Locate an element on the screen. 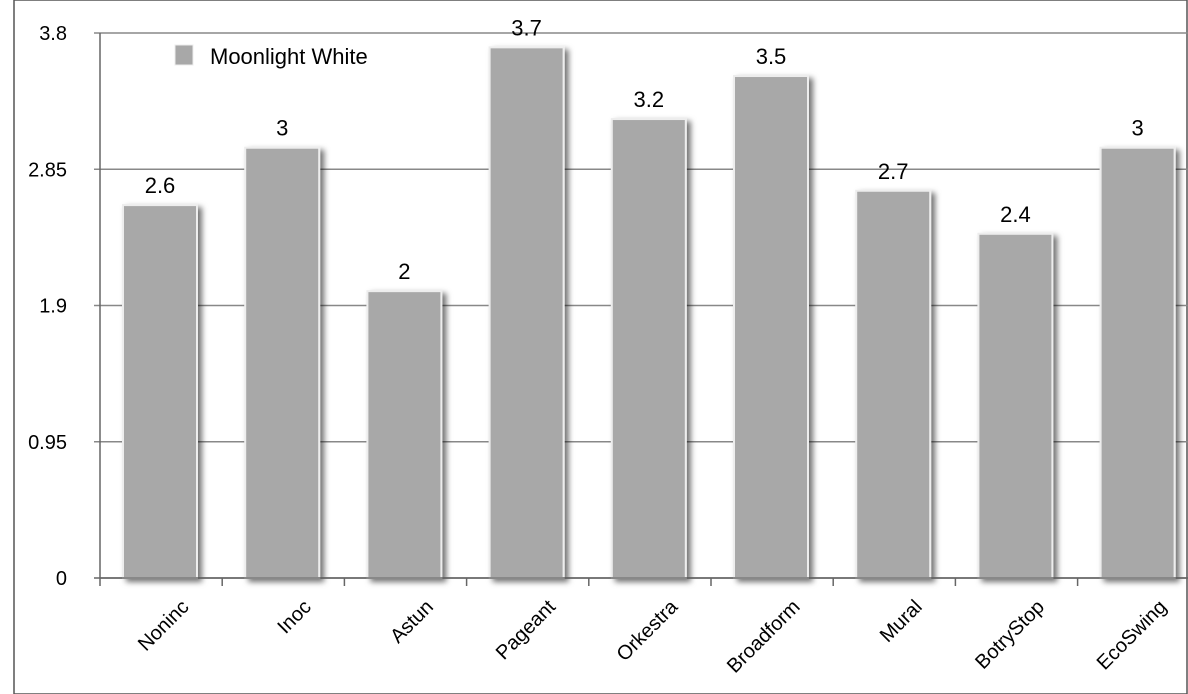  data-label: 2.6 is located at coordinates (160, 185).